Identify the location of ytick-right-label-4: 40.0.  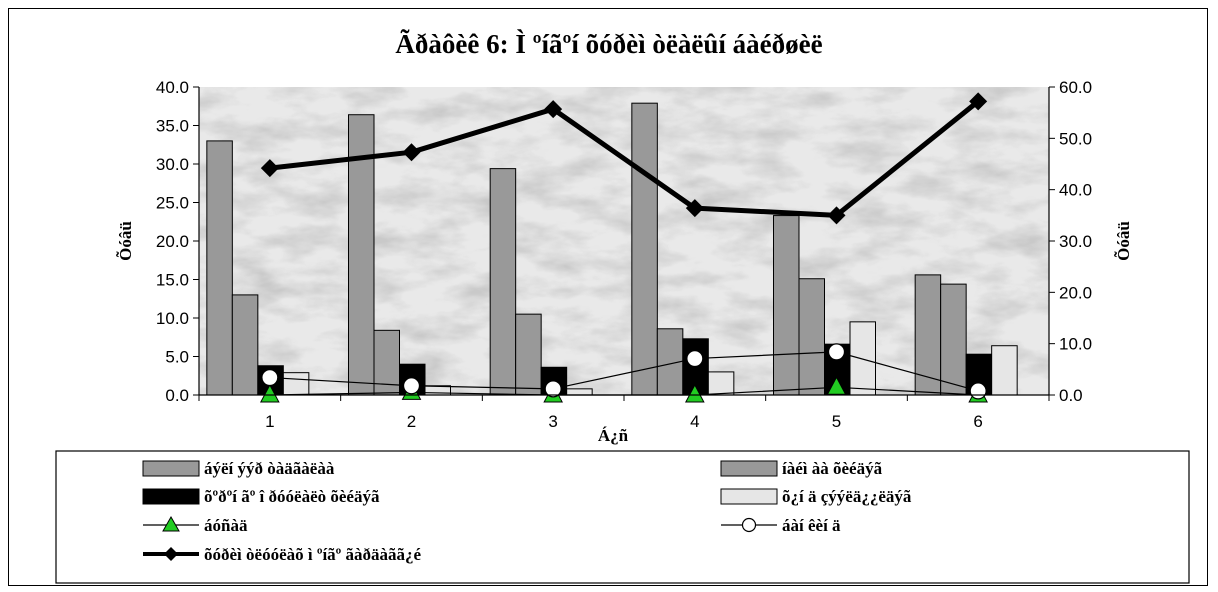
(1075, 190).